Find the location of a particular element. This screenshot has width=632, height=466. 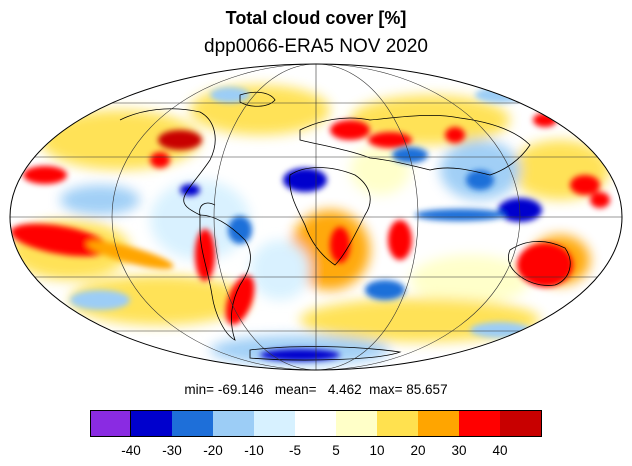

colorbar-tick-label: -30 is located at coordinates (172, 450).